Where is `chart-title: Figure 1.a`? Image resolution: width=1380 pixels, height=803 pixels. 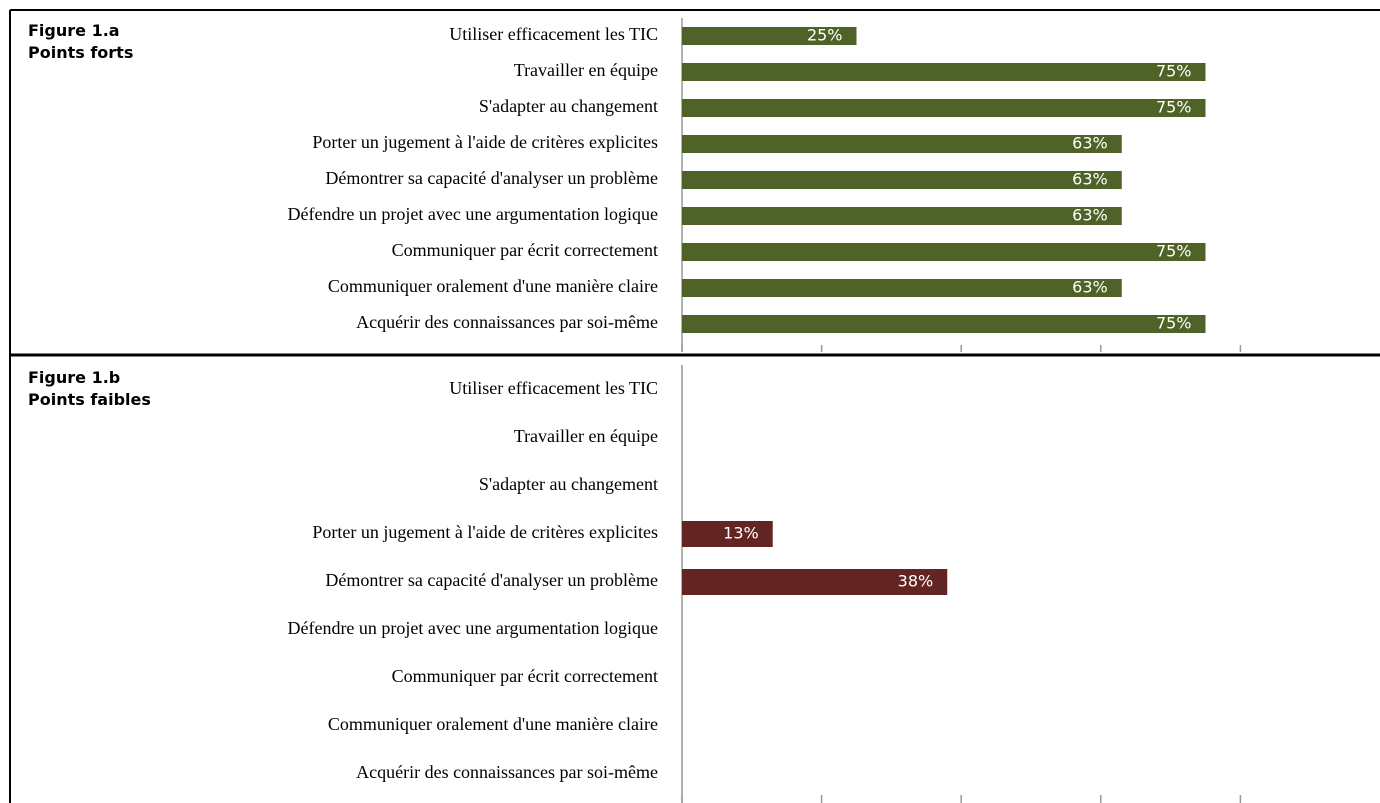
chart-title: Figure 1.a is located at coordinates (74, 30).